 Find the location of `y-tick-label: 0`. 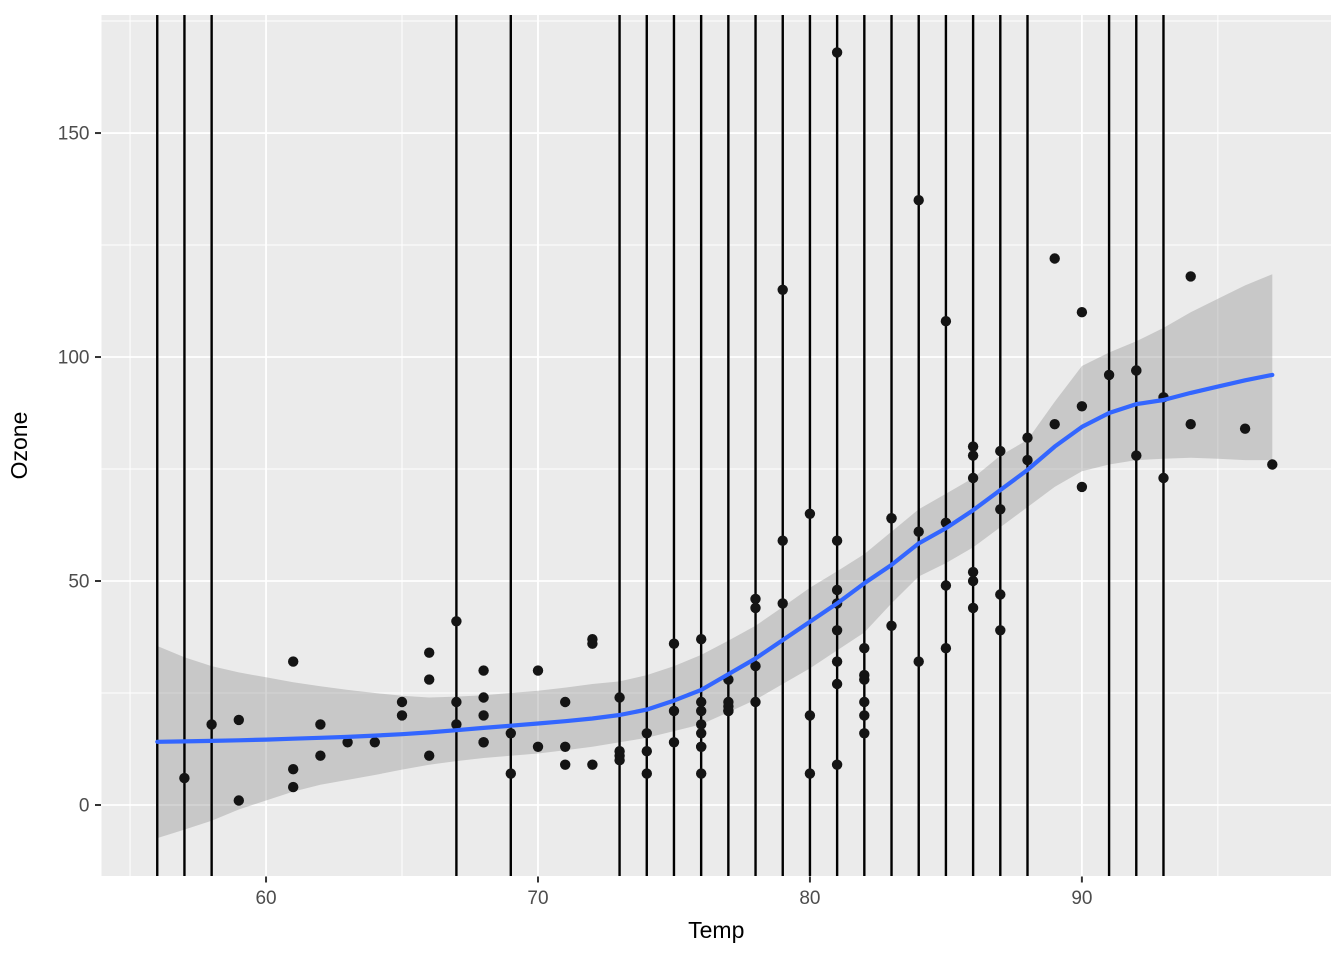

y-tick-label: 0 is located at coordinates (84, 805).